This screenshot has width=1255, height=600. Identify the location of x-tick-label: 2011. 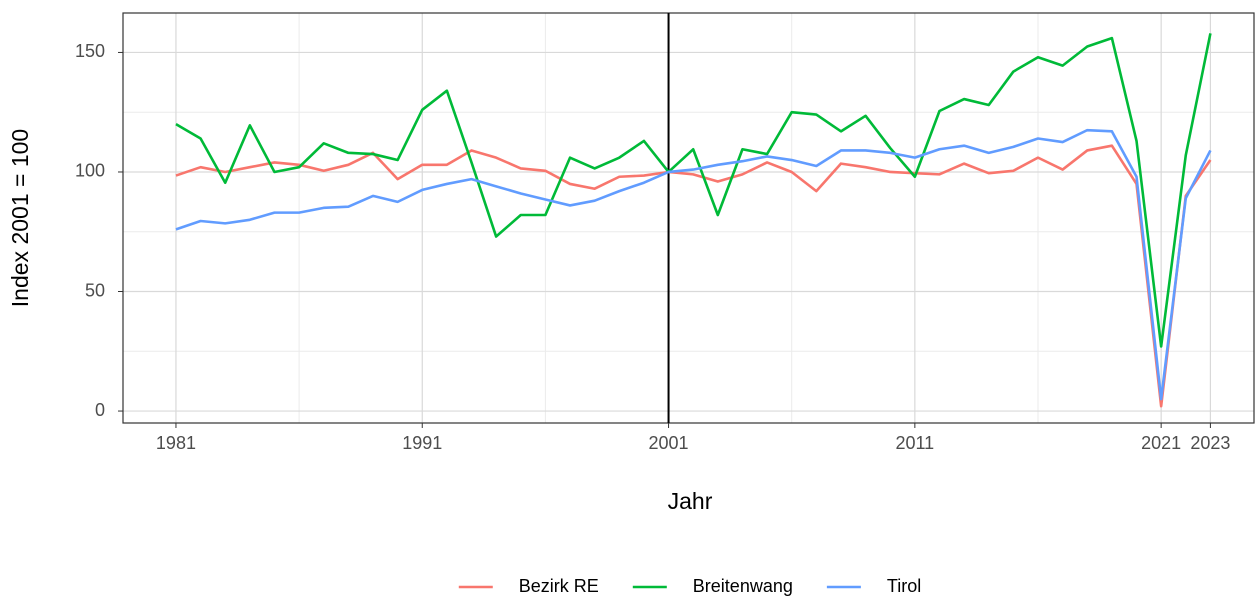
(914, 443).